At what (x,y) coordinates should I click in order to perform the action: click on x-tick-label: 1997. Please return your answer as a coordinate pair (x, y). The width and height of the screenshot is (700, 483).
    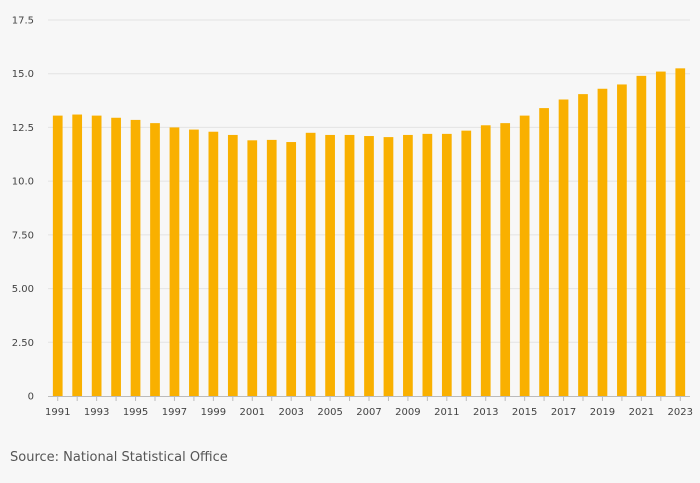
    Looking at the image, I should click on (174, 412).